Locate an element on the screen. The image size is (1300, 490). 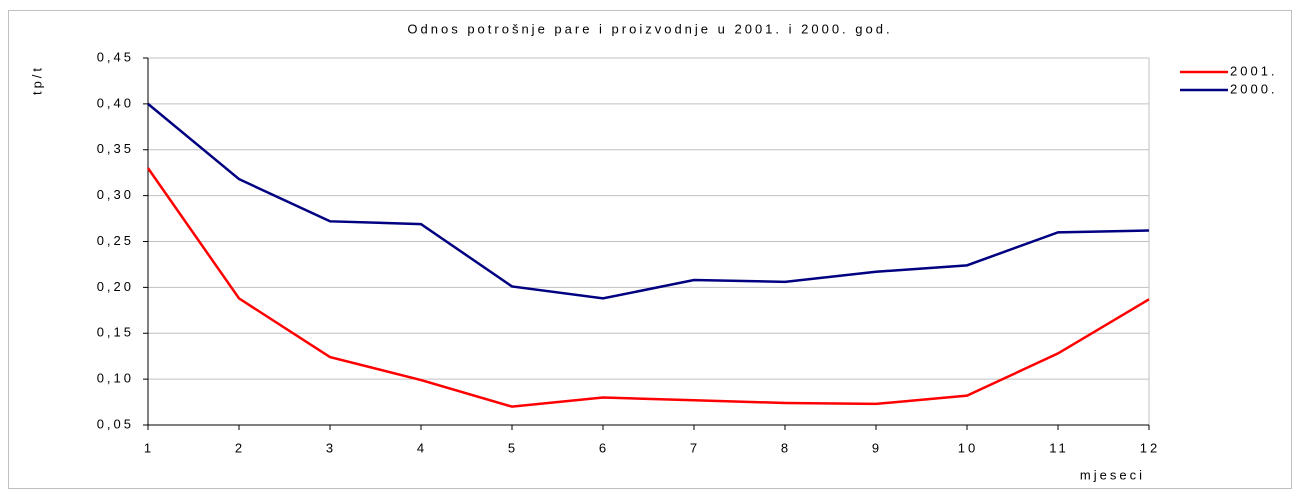
x-tick-label: 11 is located at coordinates (1059, 447).